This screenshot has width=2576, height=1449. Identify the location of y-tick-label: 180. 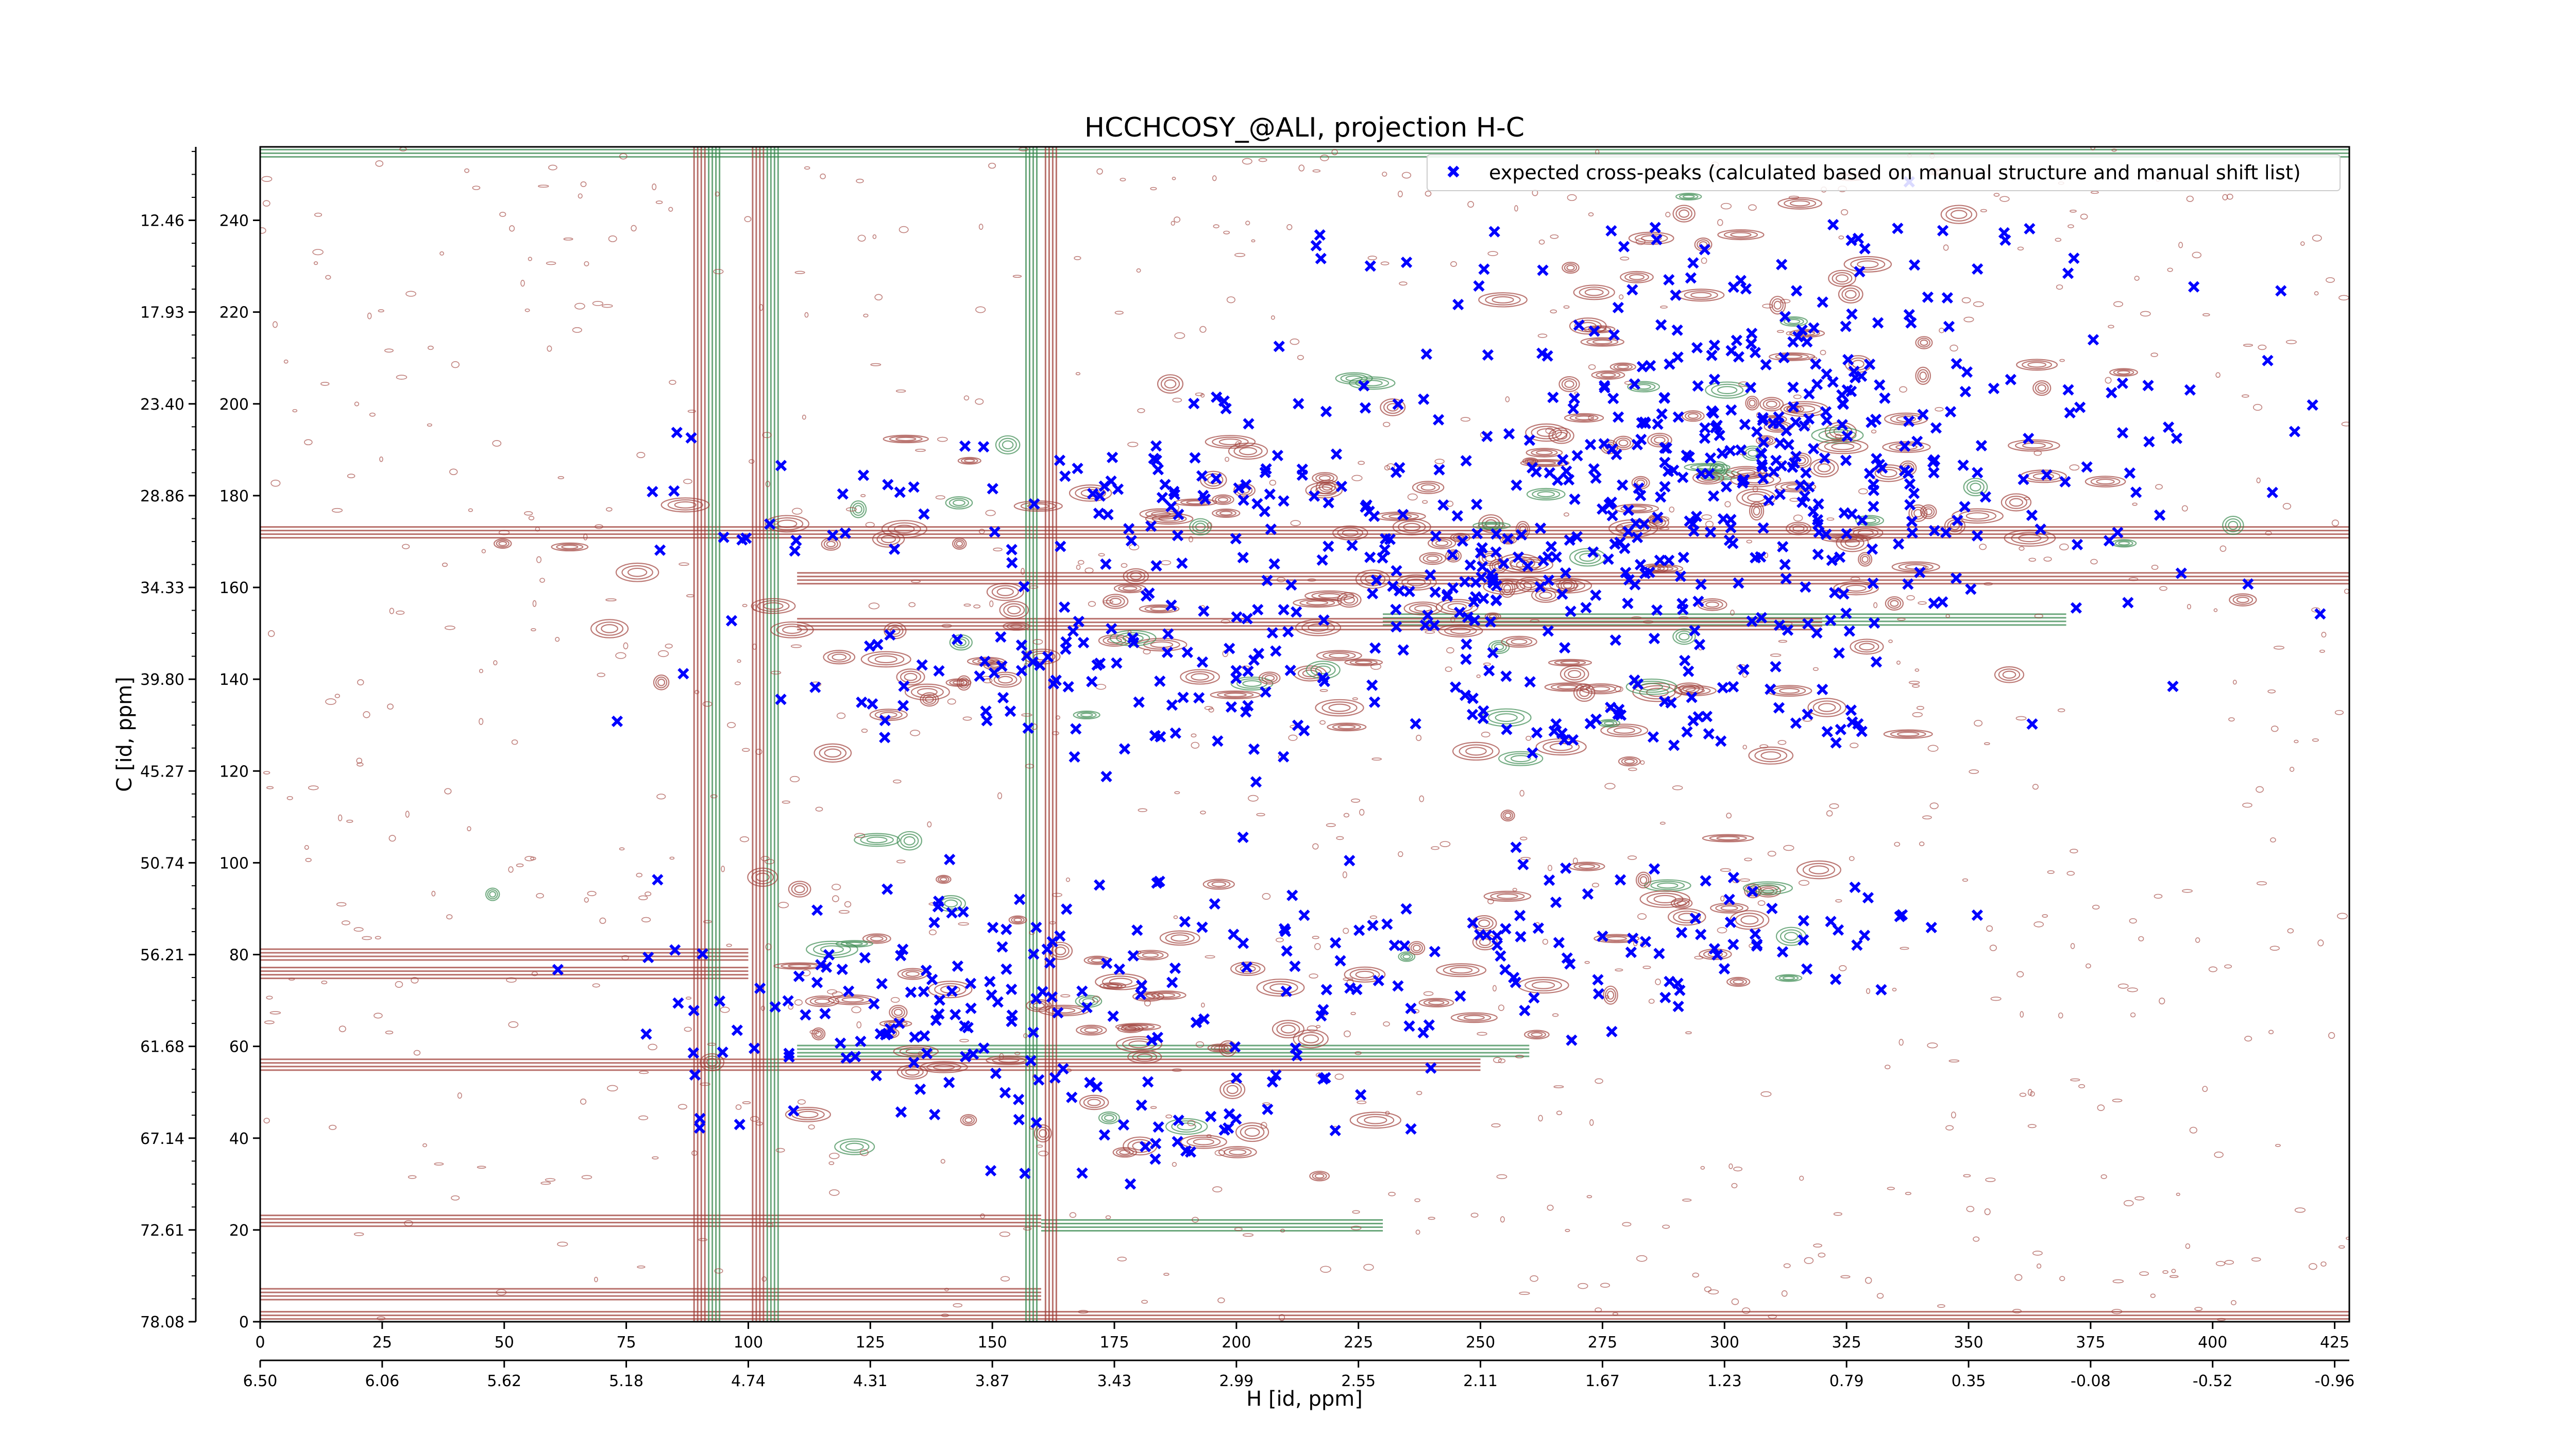
(234, 496).